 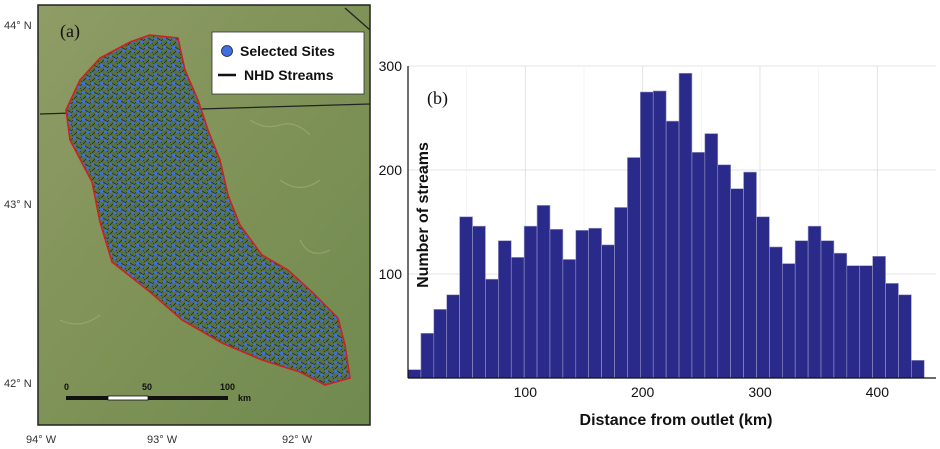 I want to click on scale-label-100: 100, so click(x=227, y=387).